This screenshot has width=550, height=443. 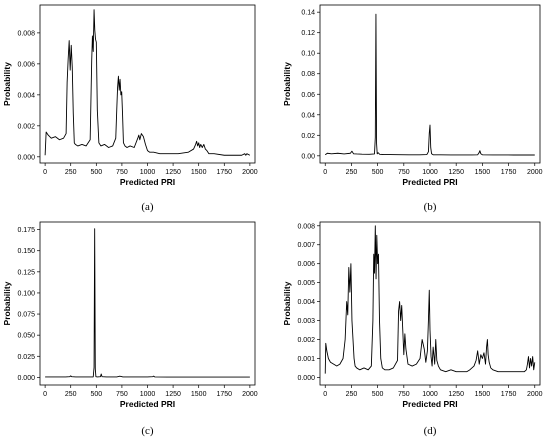 What do you see at coordinates (535, 172) in the screenshot?
I see `panel-b-x-tick-label: 2000` at bounding box center [535, 172].